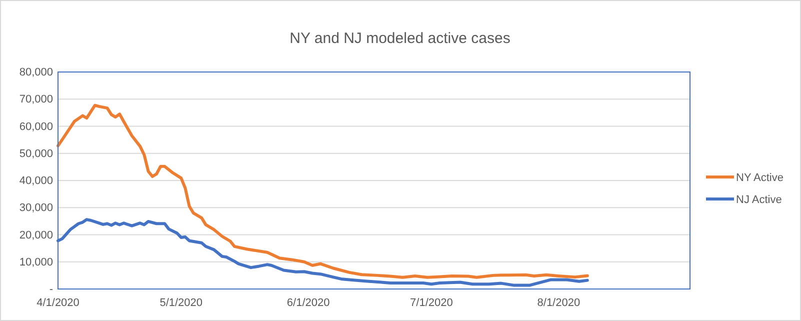  I want to click on x-tick-label: 8/1/2020, so click(558, 302).